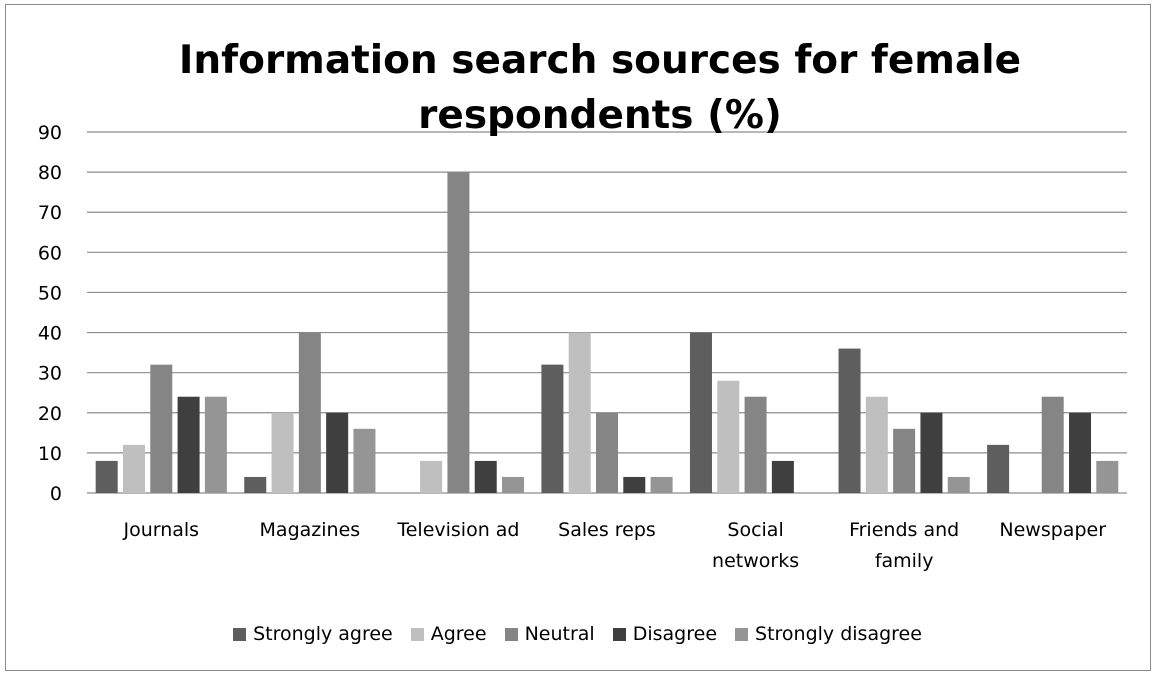 The width and height of the screenshot is (1155, 677). I want to click on y-tick-label: 80, so click(50, 173).